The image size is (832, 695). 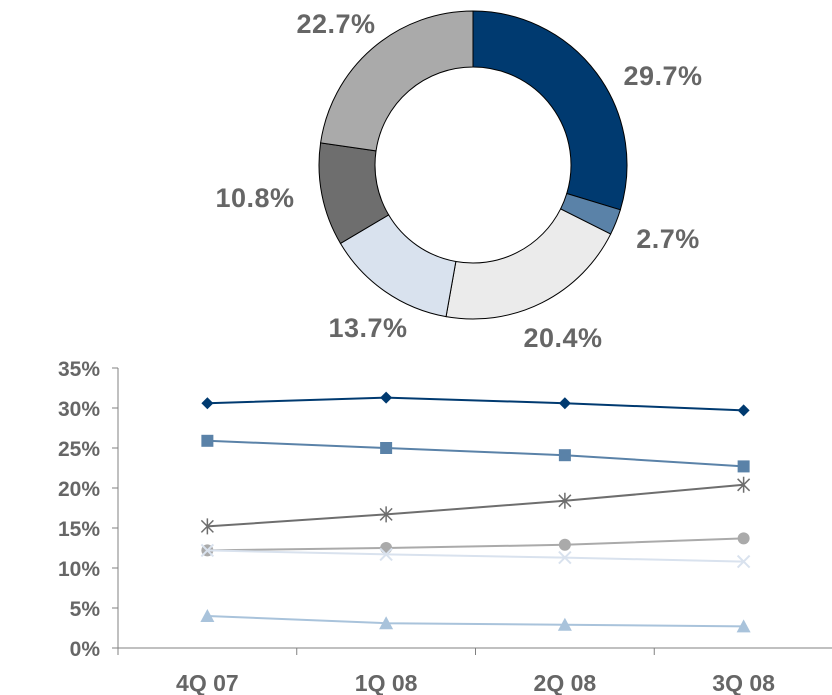 I want to click on y-tick-label: 5%, so click(x=85, y=609).